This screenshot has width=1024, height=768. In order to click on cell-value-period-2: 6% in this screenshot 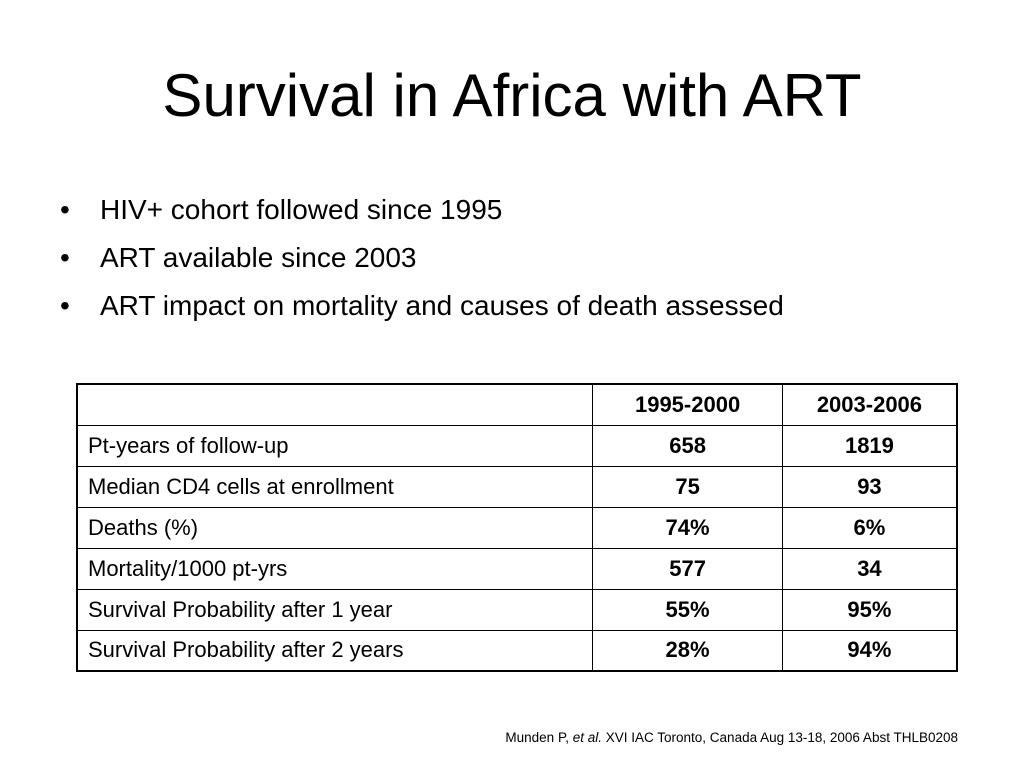, I will do `click(869, 527)`.